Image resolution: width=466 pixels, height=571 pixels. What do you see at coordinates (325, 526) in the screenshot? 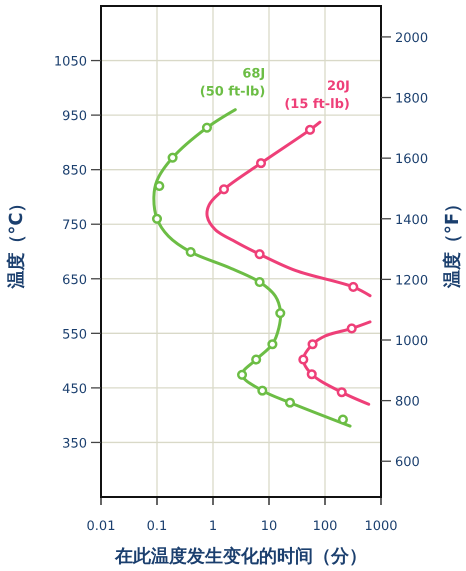
I see `x-tick-label: 100` at bounding box center [325, 526].